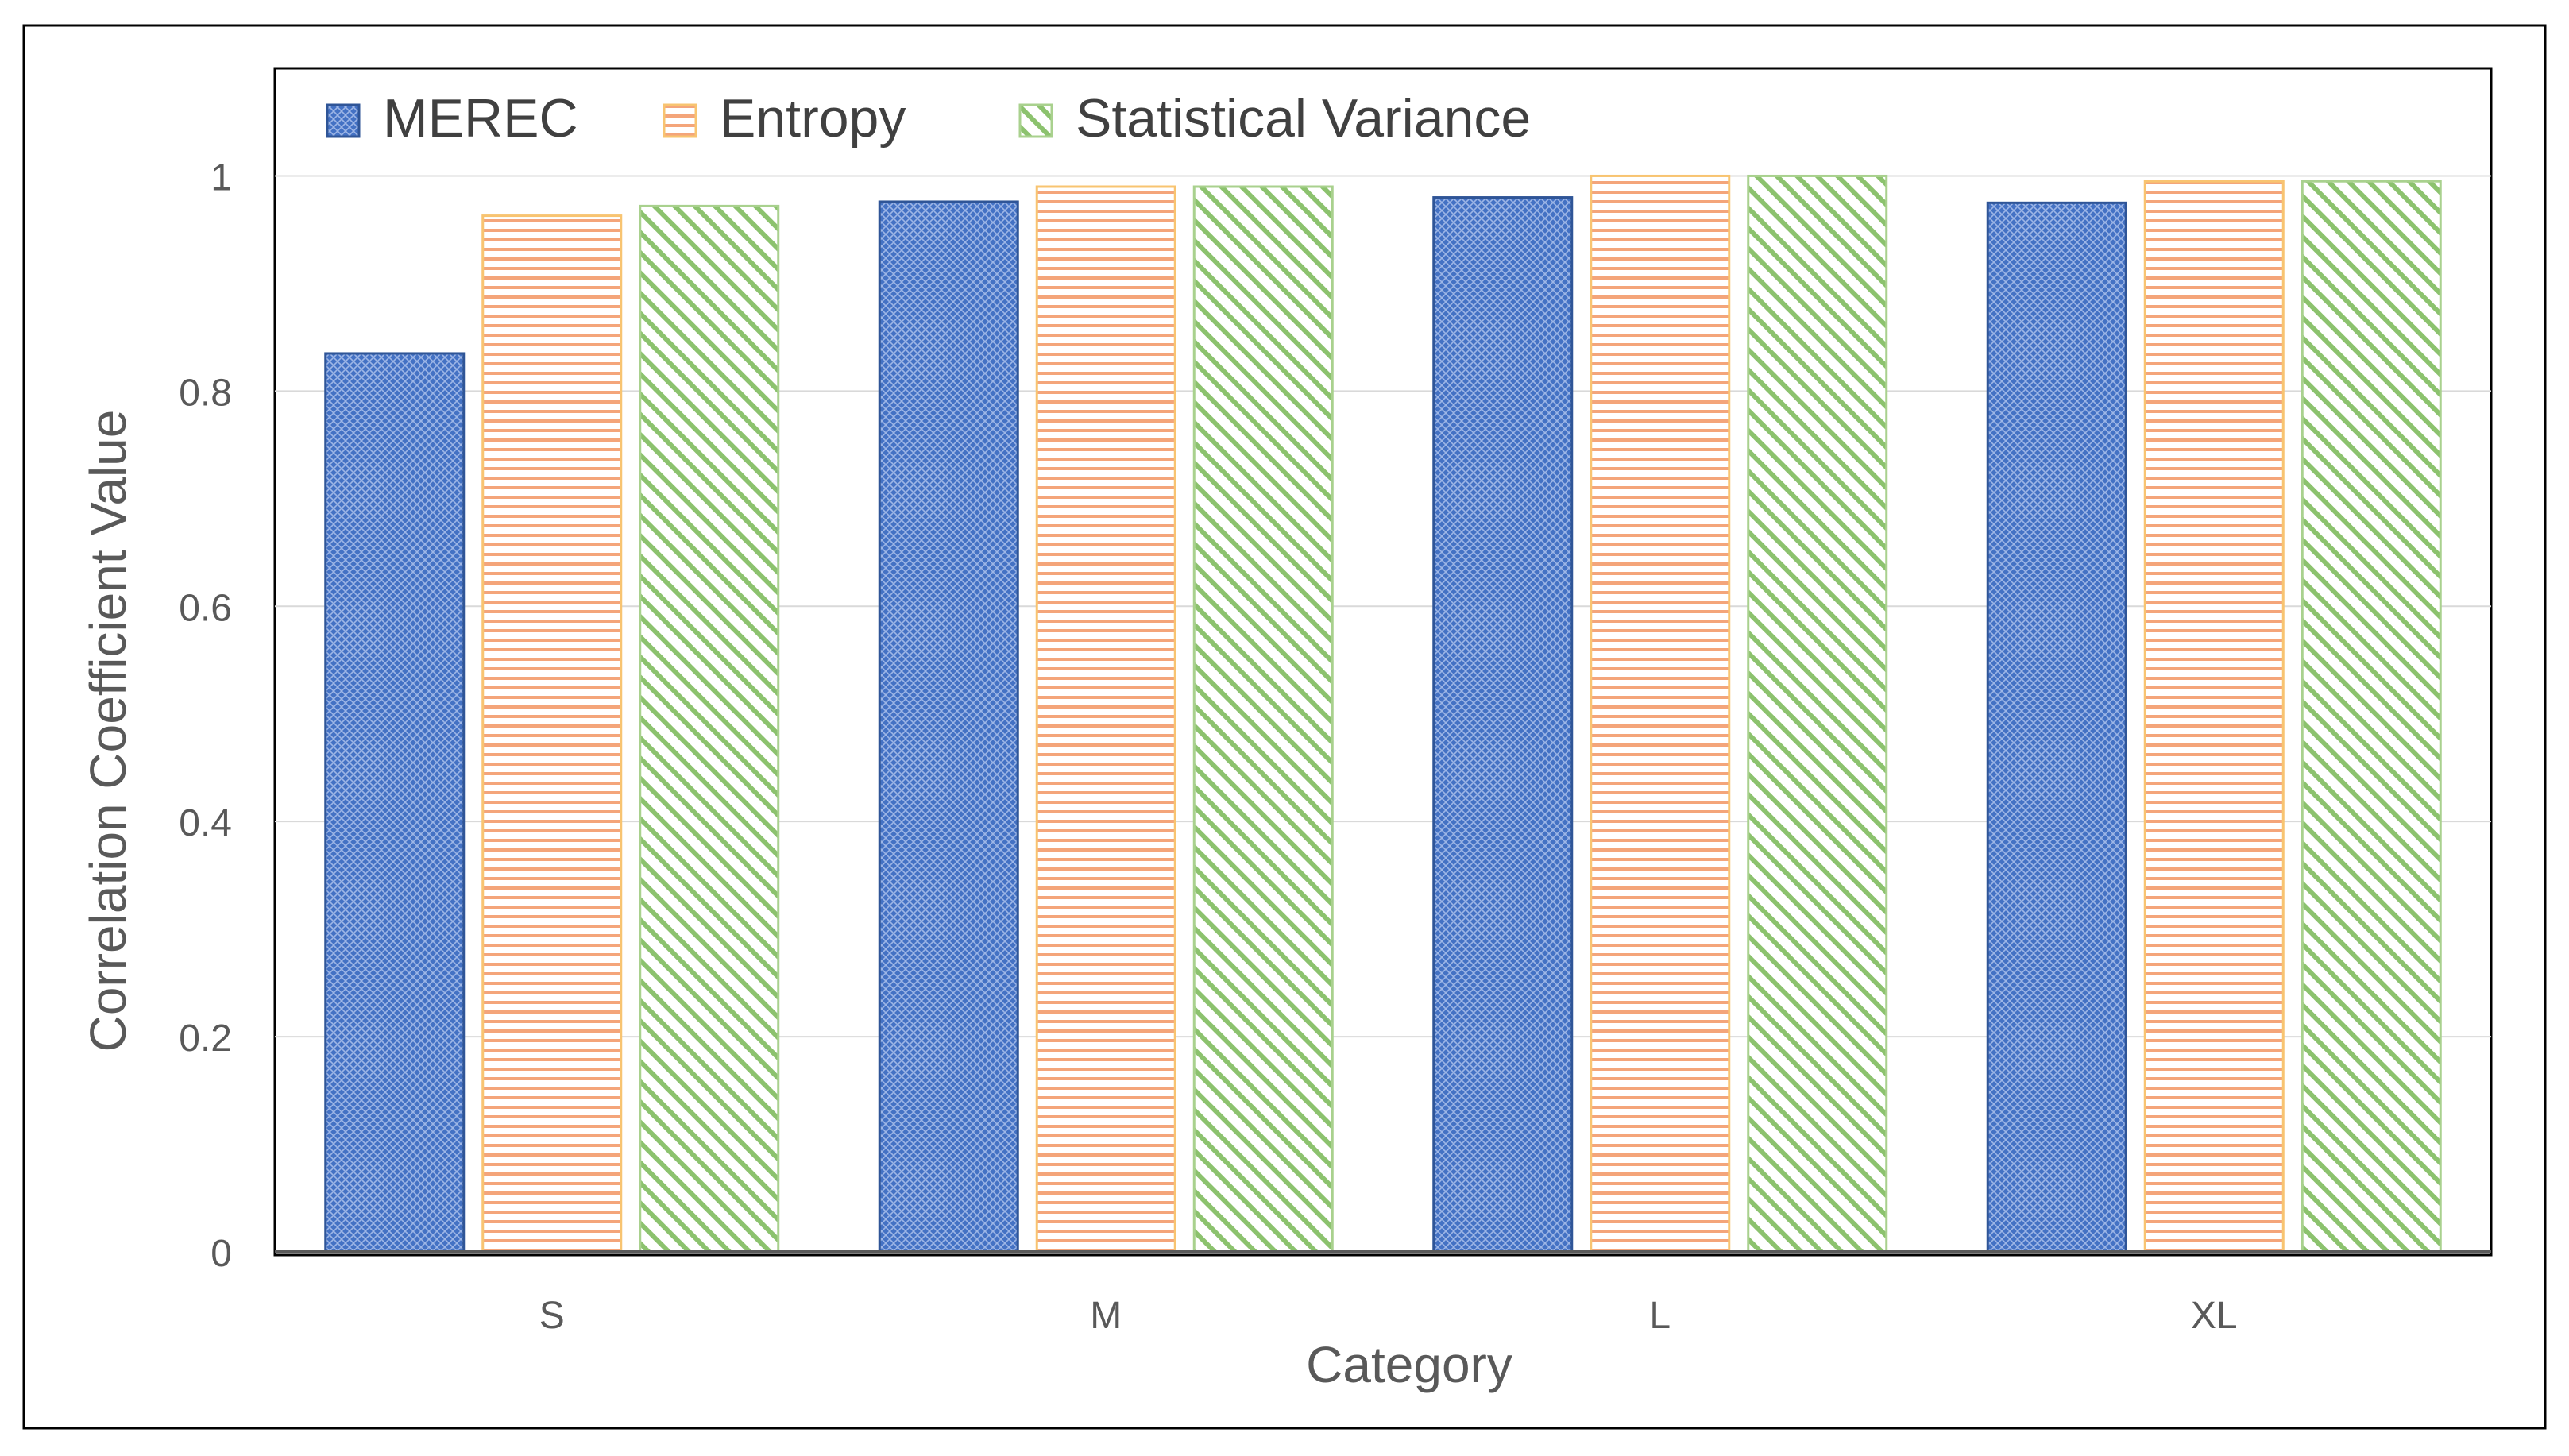 The image size is (2569, 1456). Describe the element at coordinates (2056, 727) in the screenshot. I see `bar-merec-xl` at that location.